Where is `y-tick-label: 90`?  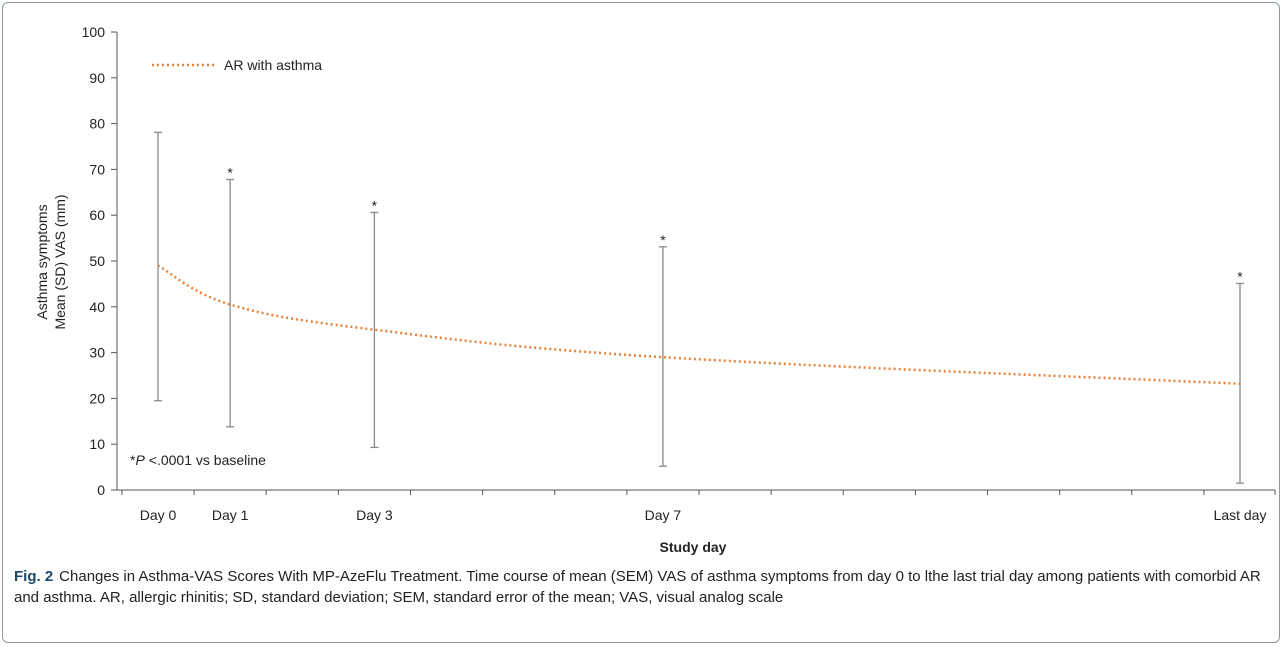
y-tick-label: 90 is located at coordinates (97, 78).